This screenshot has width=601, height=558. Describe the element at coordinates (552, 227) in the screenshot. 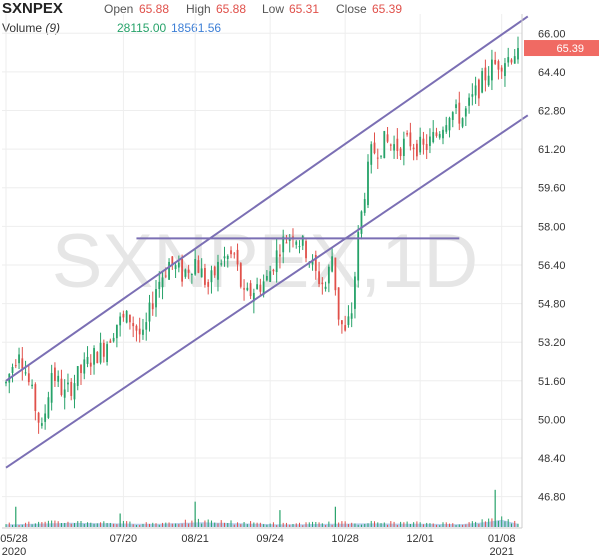

I see `y-tick-label: 58.00` at that location.